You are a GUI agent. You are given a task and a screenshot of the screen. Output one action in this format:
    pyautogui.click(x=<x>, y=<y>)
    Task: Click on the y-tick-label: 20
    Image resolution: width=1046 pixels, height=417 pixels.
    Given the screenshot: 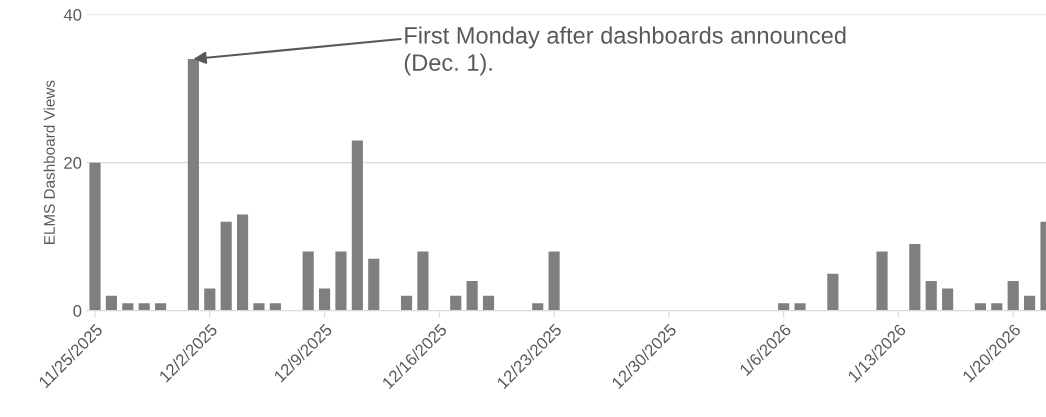 What is the action you would take?
    pyautogui.click(x=73, y=163)
    